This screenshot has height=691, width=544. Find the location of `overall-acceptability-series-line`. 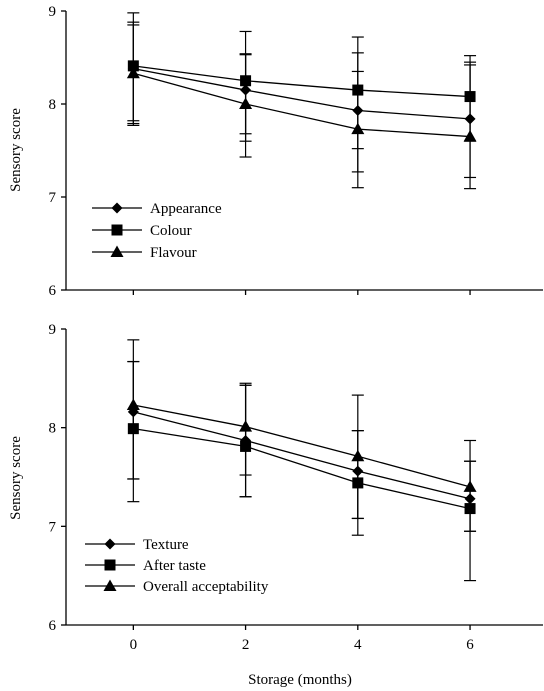

overall-acceptability-series-line is located at coordinates (302, 446).